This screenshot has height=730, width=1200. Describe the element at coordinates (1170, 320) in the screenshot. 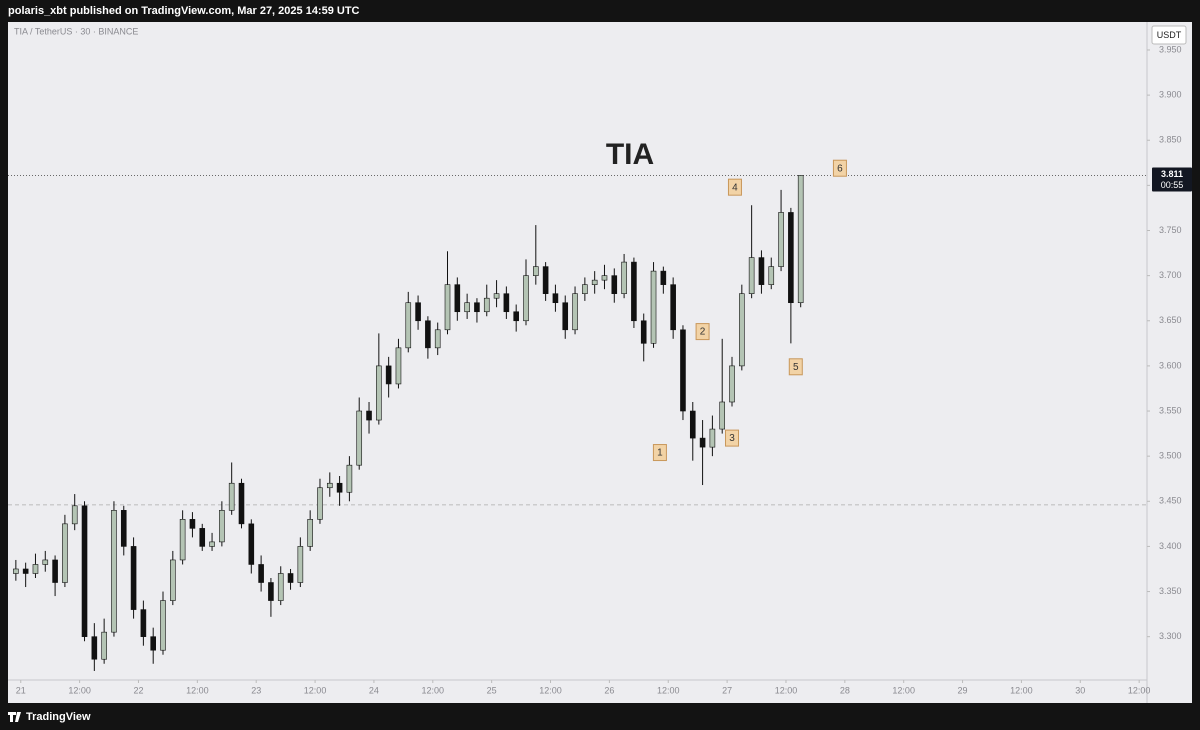

I see `y-tick-label: 3.650` at that location.